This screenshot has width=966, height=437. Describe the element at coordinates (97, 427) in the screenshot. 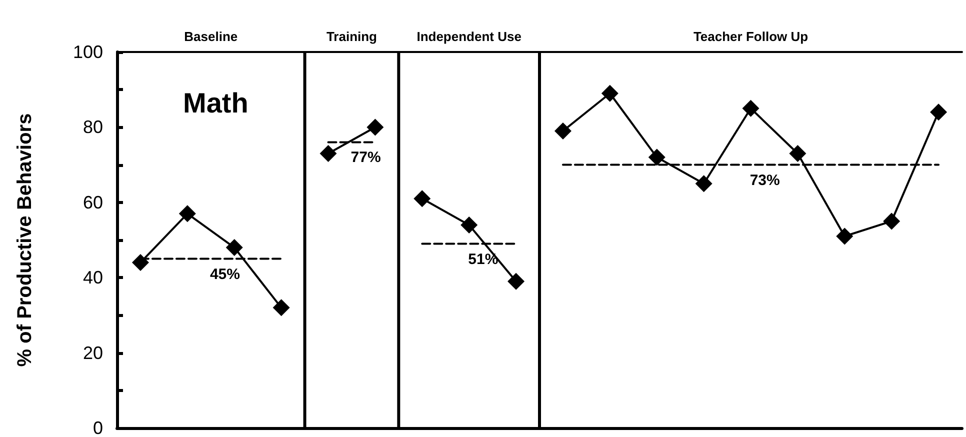

I see `y-tick-label: 0` at that location.